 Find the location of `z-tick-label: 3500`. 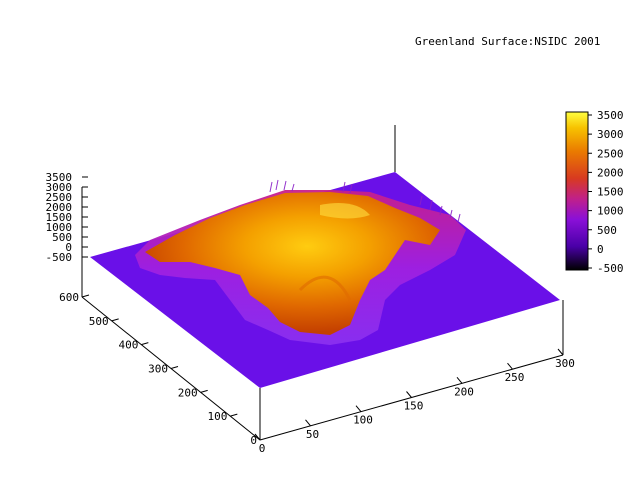

z-tick-label: 3500 is located at coordinates (59, 177).